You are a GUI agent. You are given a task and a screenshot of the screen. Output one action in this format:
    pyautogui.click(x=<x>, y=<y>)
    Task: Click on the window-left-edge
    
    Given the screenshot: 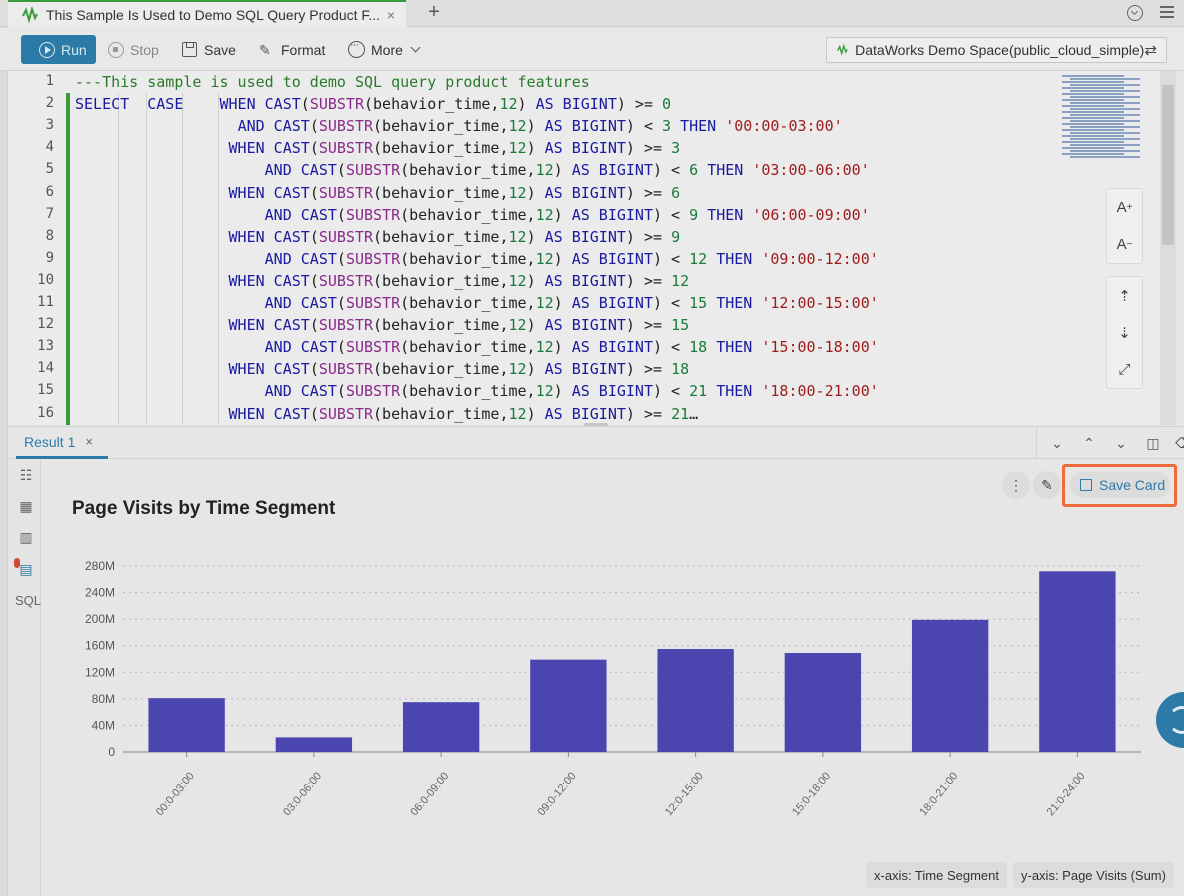 What is the action you would take?
    pyautogui.click(x=4, y=448)
    